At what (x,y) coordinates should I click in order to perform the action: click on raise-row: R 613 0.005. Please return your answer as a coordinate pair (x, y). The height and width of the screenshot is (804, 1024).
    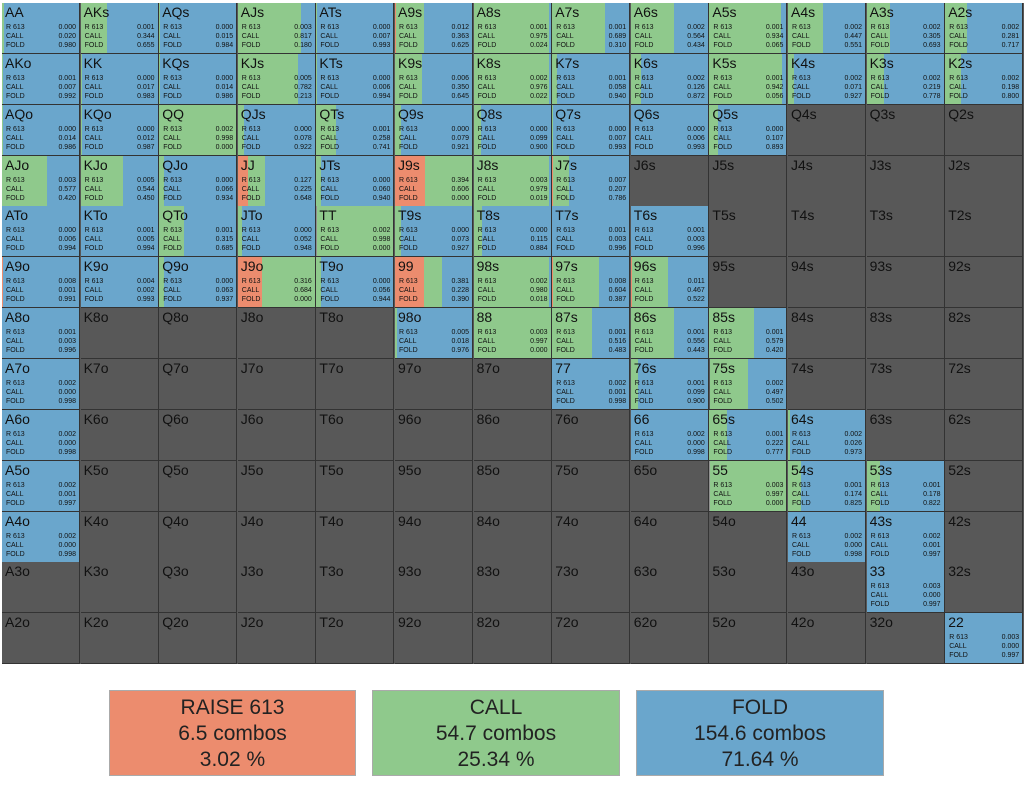
    Looking at the image, I should click on (433, 332).